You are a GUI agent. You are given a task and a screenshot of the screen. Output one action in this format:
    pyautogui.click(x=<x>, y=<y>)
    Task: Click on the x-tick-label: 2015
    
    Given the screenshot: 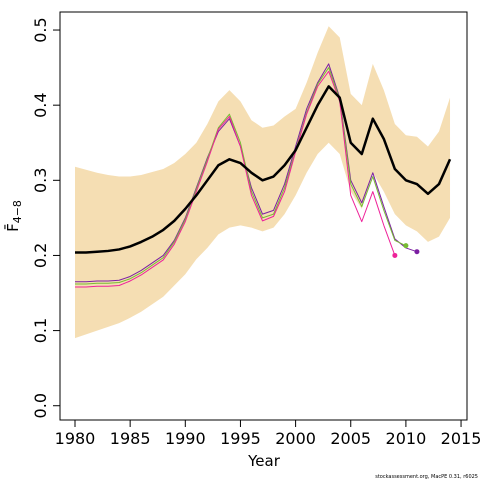 What is the action you would take?
    pyautogui.click(x=460, y=438)
    